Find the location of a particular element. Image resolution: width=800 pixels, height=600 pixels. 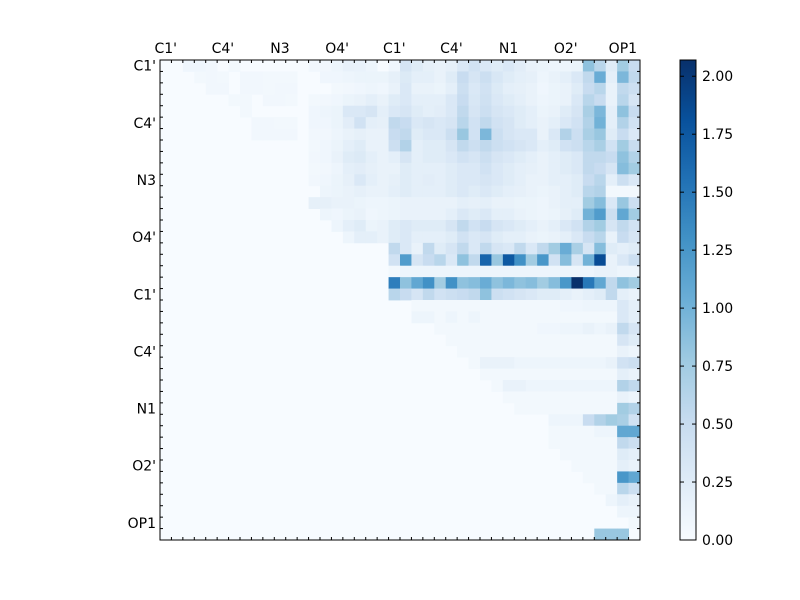

colorbar-tick-label: 0.00 is located at coordinates (717, 541).